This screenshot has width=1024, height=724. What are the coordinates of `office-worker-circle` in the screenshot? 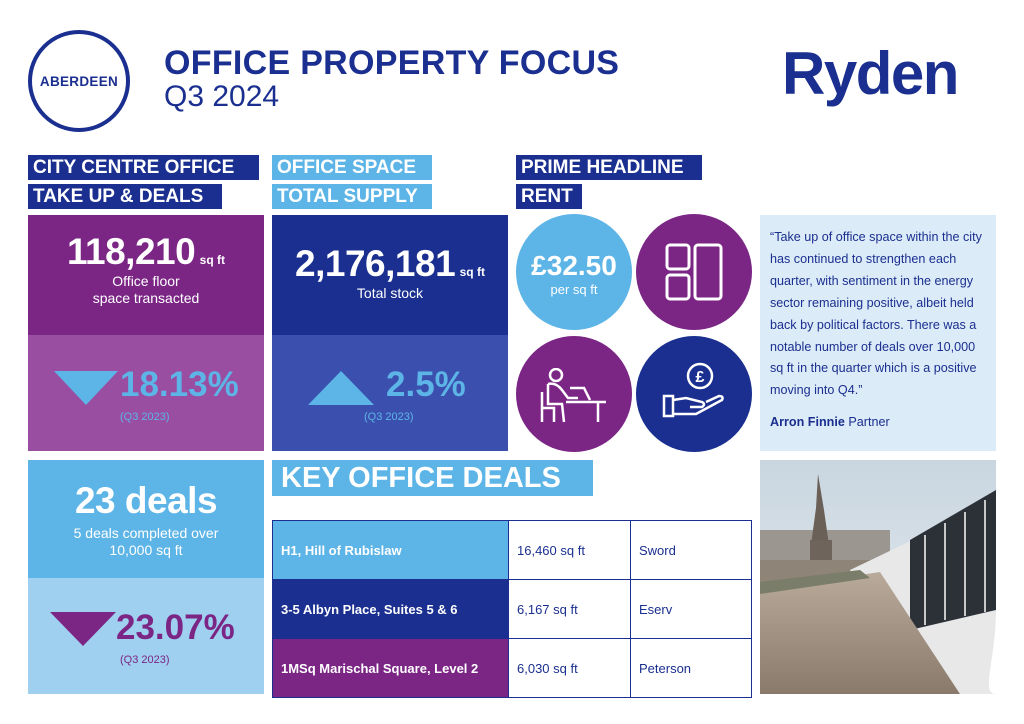 It's located at (574, 394).